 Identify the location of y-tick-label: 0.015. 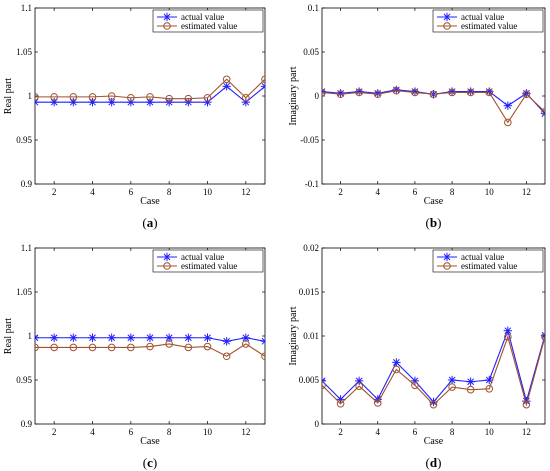
(309, 292).